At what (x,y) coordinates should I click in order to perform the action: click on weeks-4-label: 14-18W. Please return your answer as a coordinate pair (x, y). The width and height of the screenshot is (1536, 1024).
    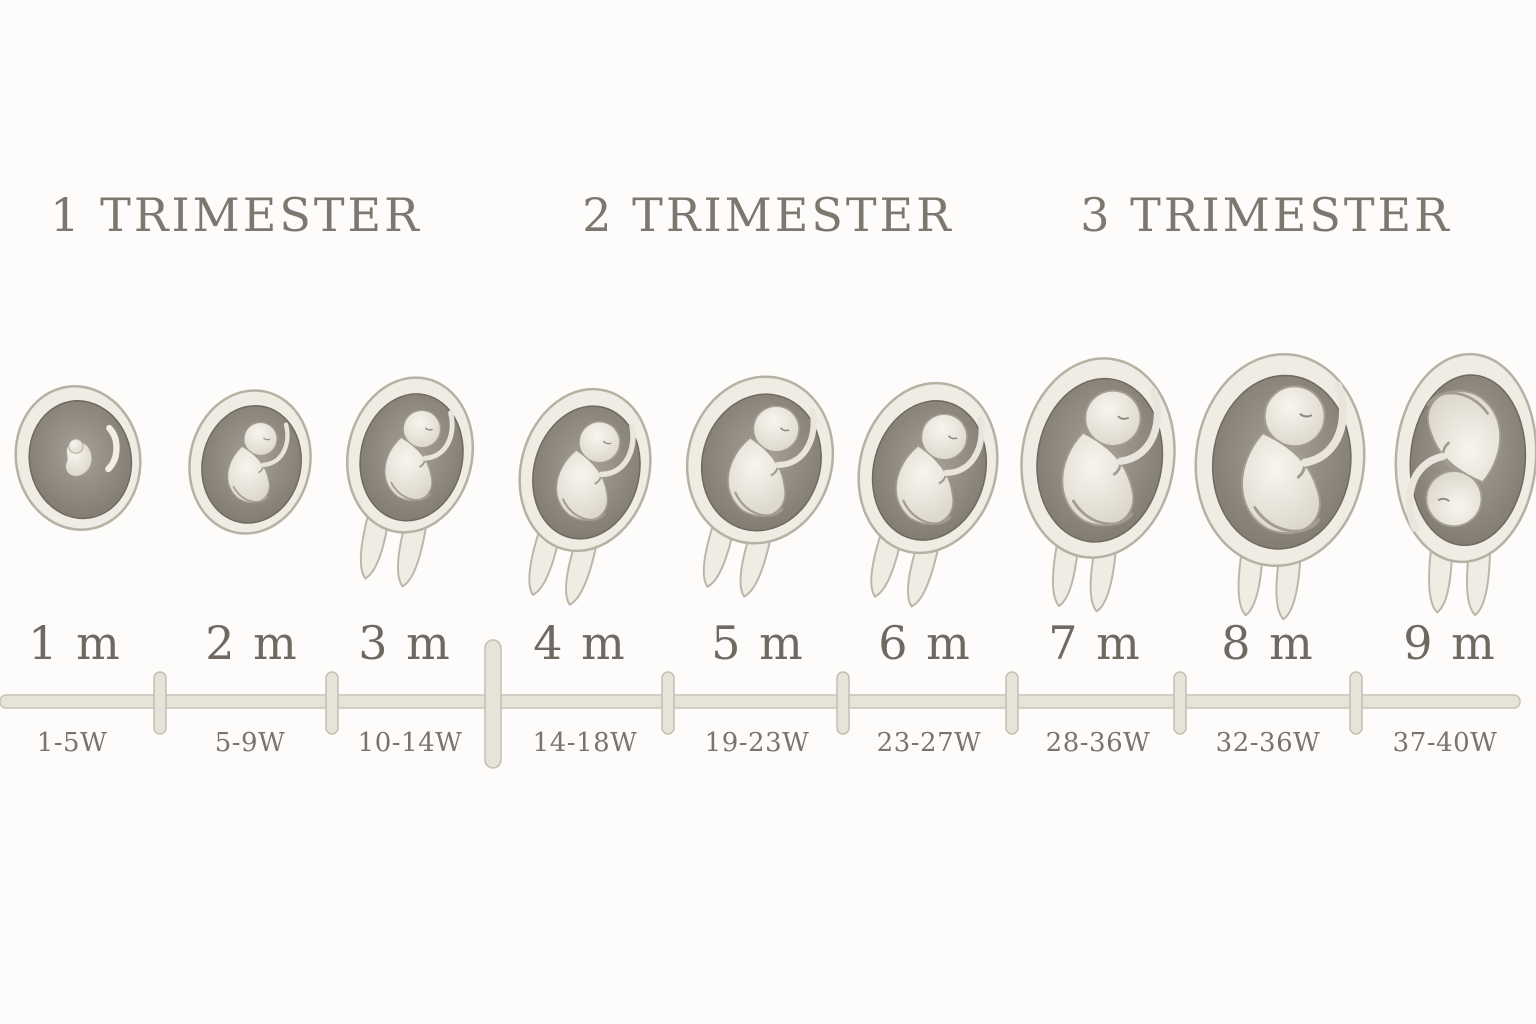
    Looking at the image, I should click on (585, 743).